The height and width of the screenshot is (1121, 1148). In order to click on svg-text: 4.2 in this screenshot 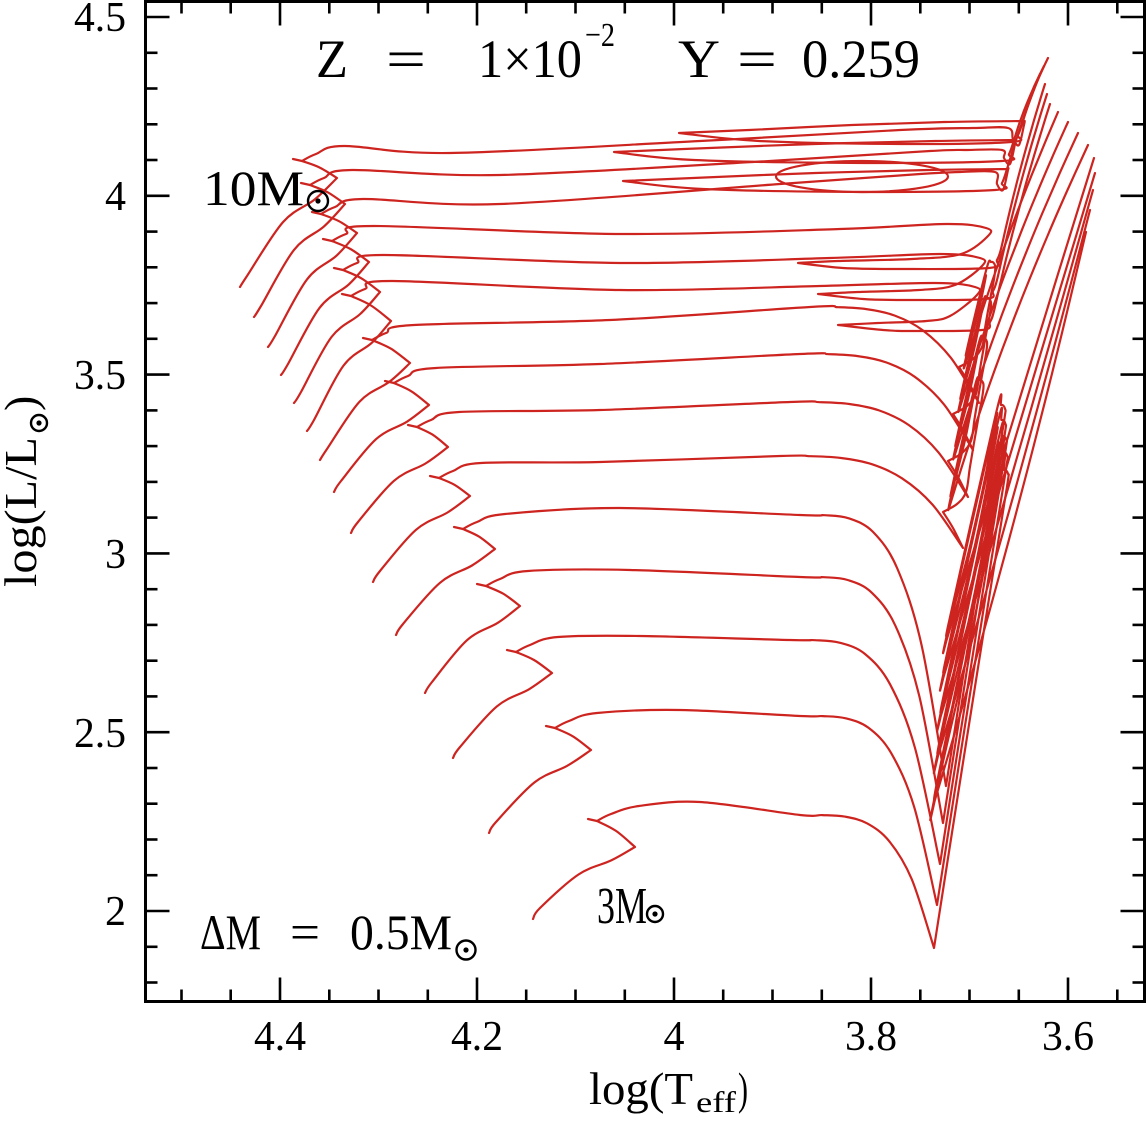, I will do `click(477, 1037)`.